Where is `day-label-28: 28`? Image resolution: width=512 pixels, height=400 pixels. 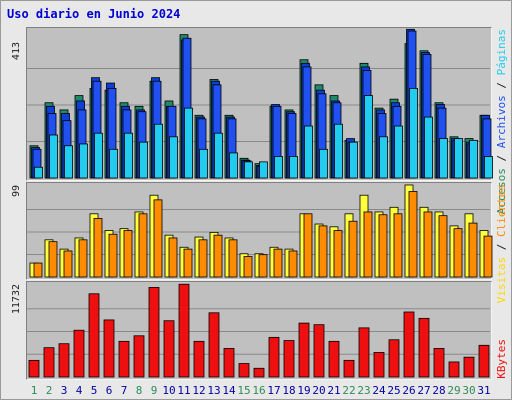
day-label-28: 28 is located at coordinates (438, 390).